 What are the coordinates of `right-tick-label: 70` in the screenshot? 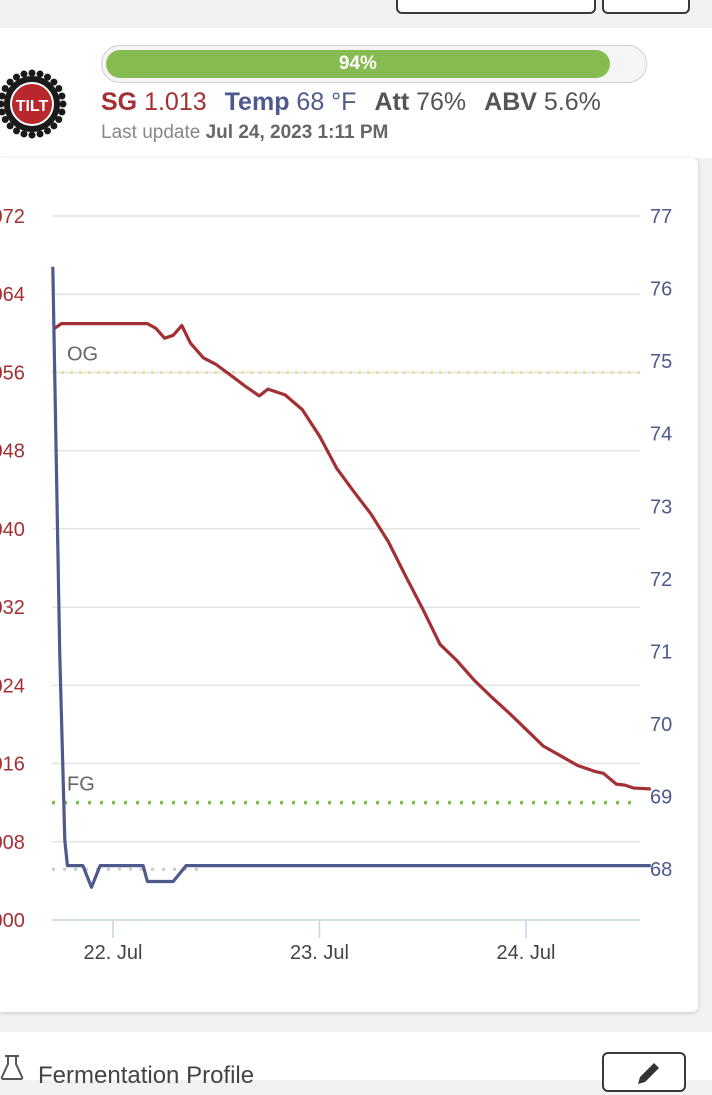 It's located at (661, 725).